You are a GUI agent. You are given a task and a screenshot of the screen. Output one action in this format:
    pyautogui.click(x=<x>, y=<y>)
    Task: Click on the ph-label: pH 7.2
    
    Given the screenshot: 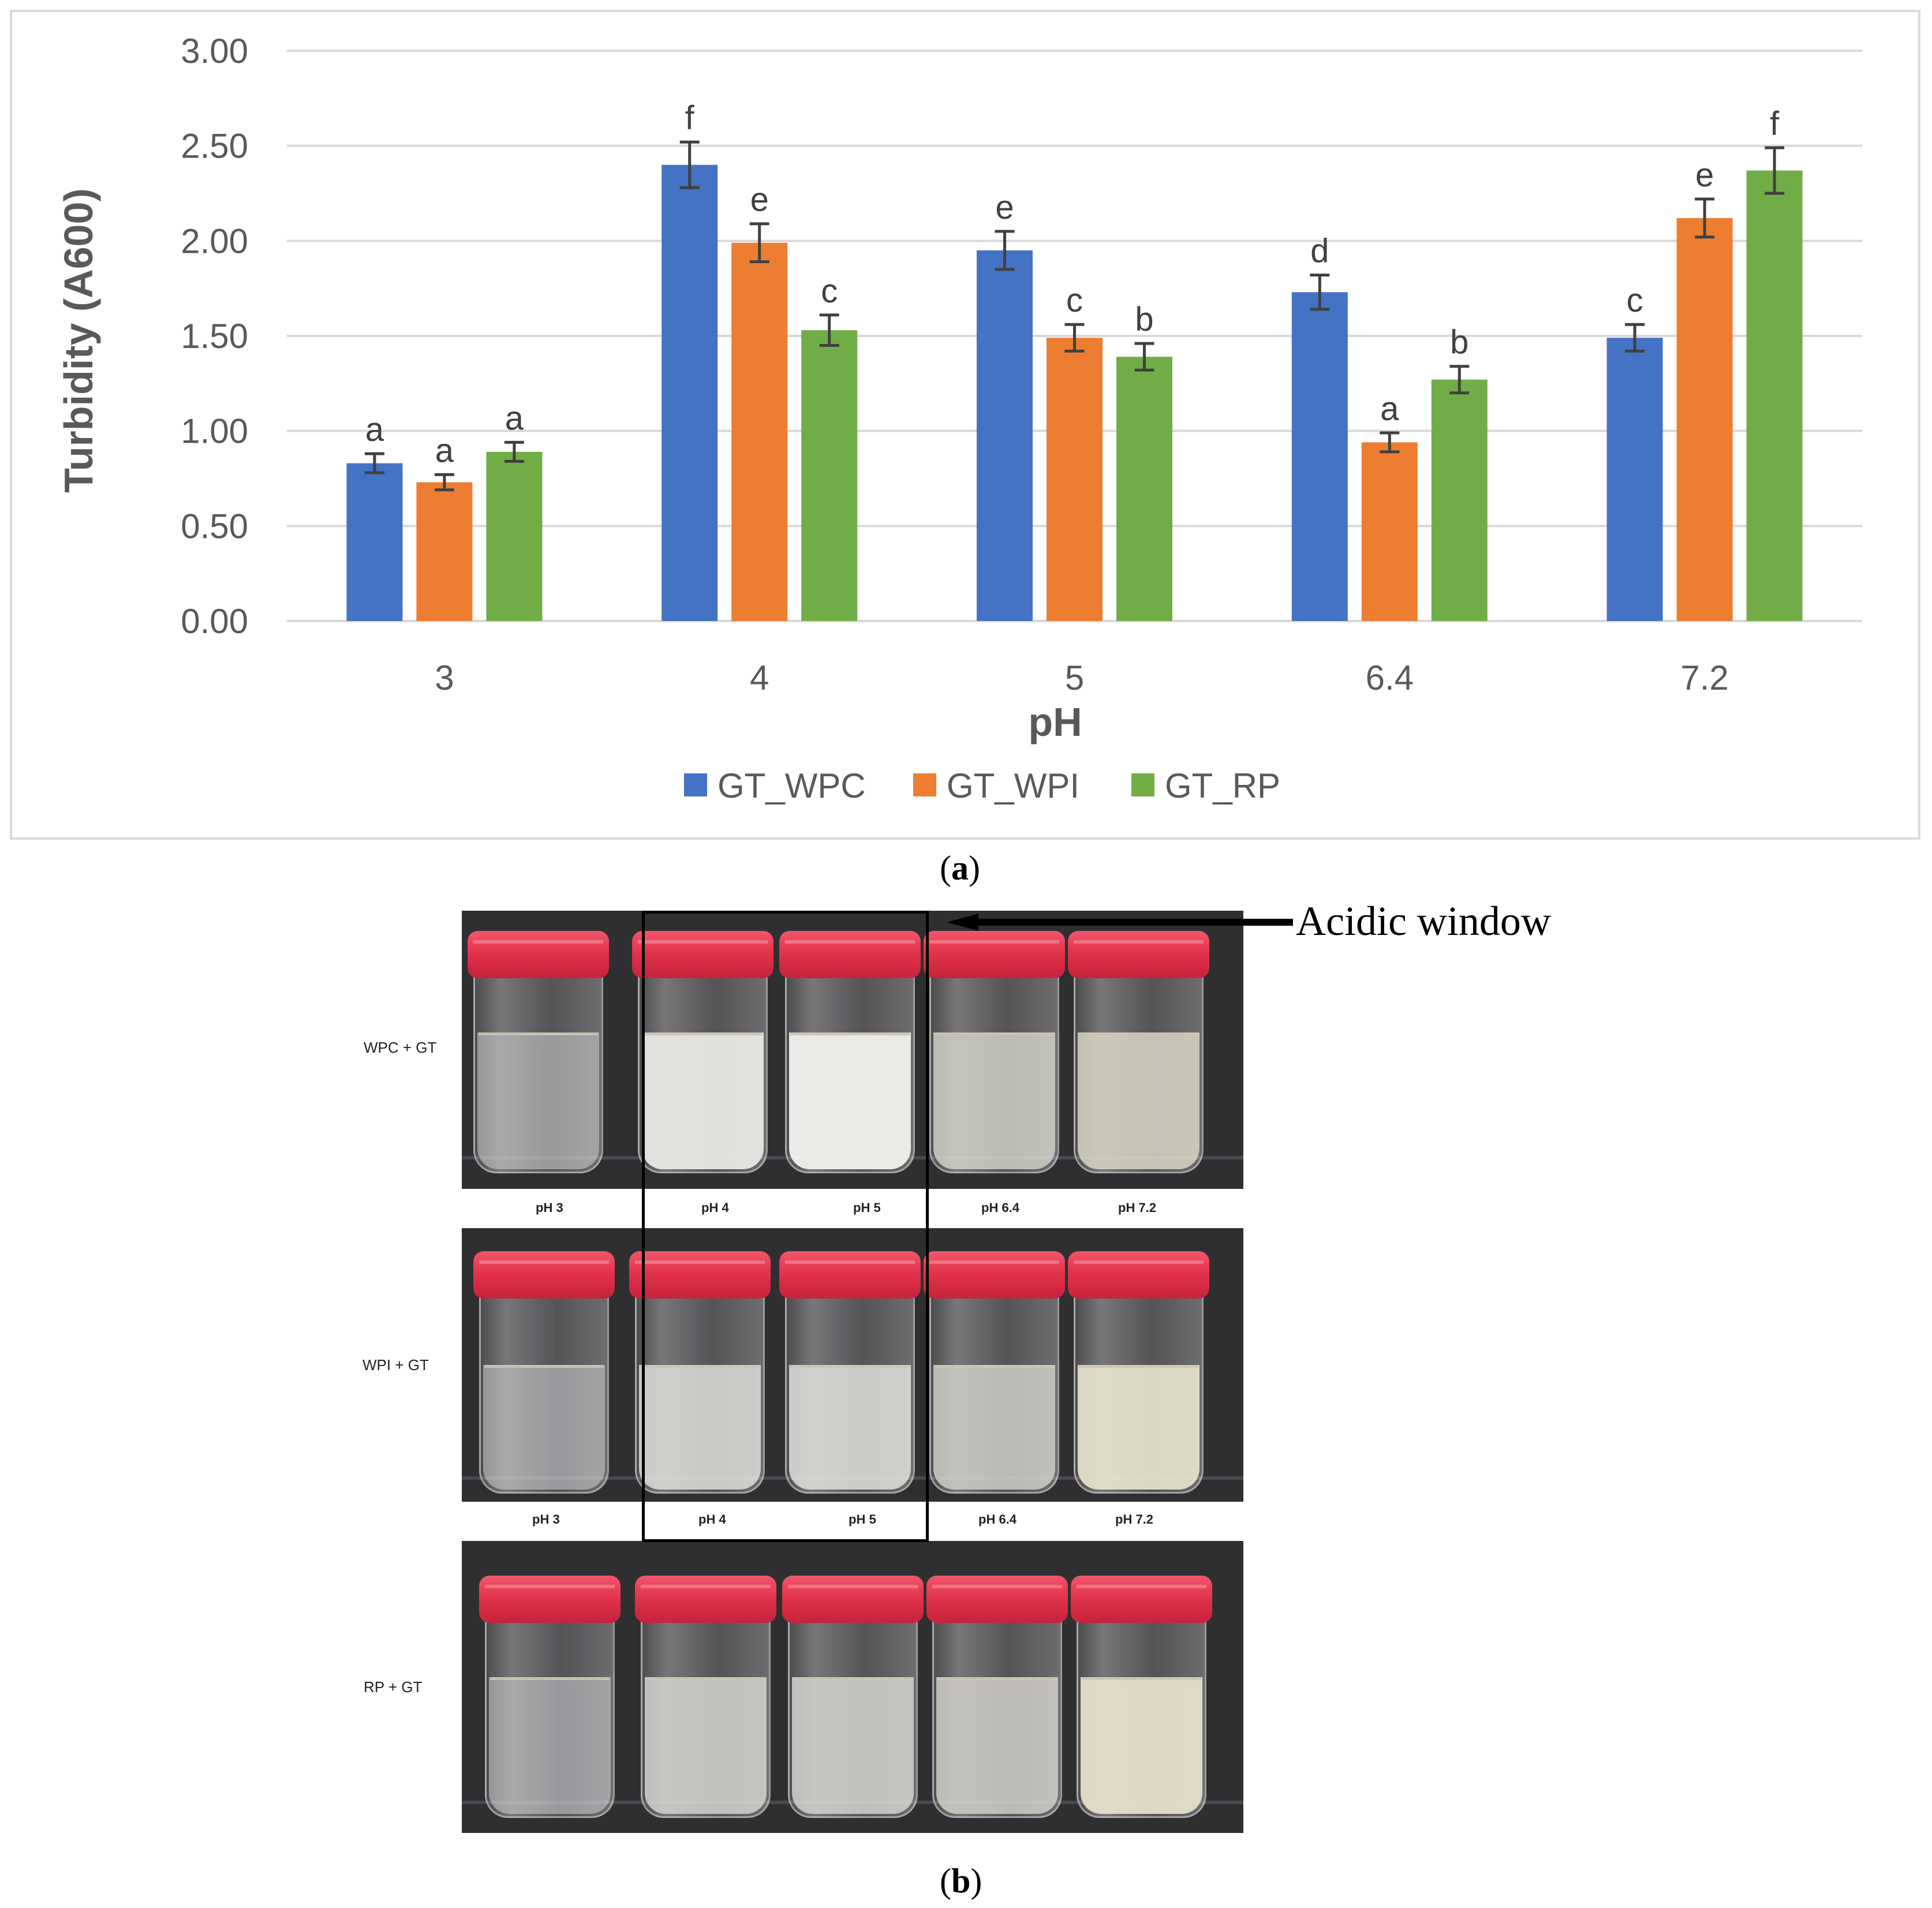 What is the action you would take?
    pyautogui.click(x=1134, y=1520)
    